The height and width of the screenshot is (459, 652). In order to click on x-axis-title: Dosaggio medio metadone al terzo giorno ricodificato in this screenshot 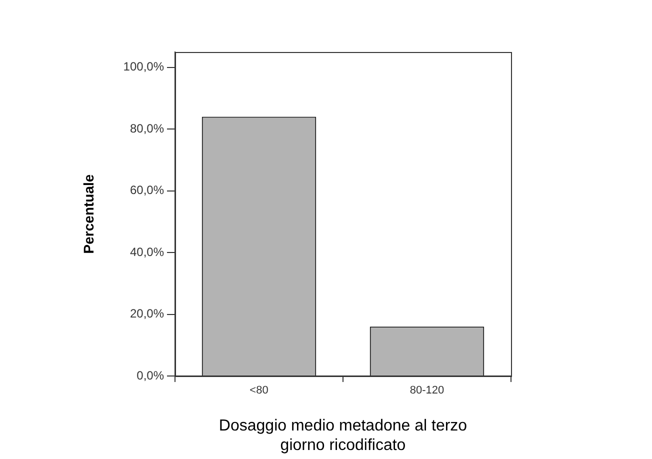, I will do `click(343, 436)`.